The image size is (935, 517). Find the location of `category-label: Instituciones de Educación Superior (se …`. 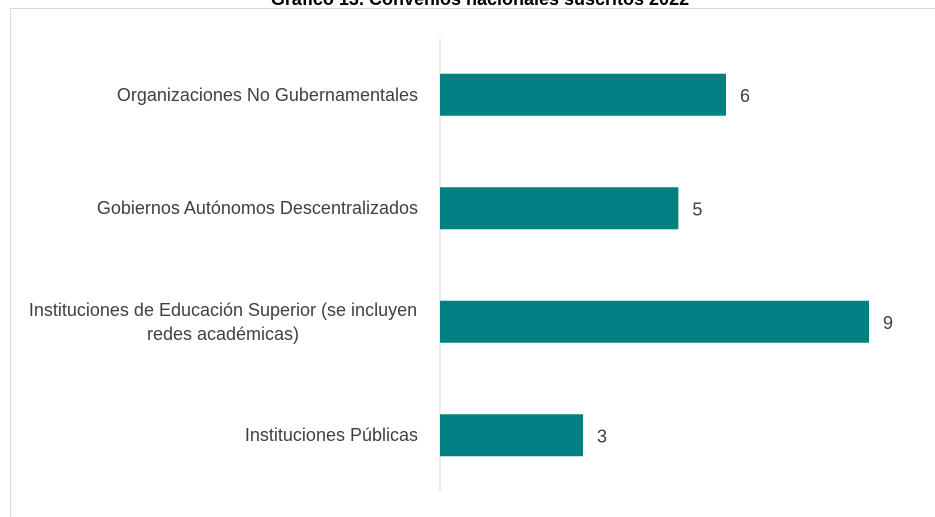

category-label: Instituciones de Educación Superior (se … is located at coordinates (223, 321).